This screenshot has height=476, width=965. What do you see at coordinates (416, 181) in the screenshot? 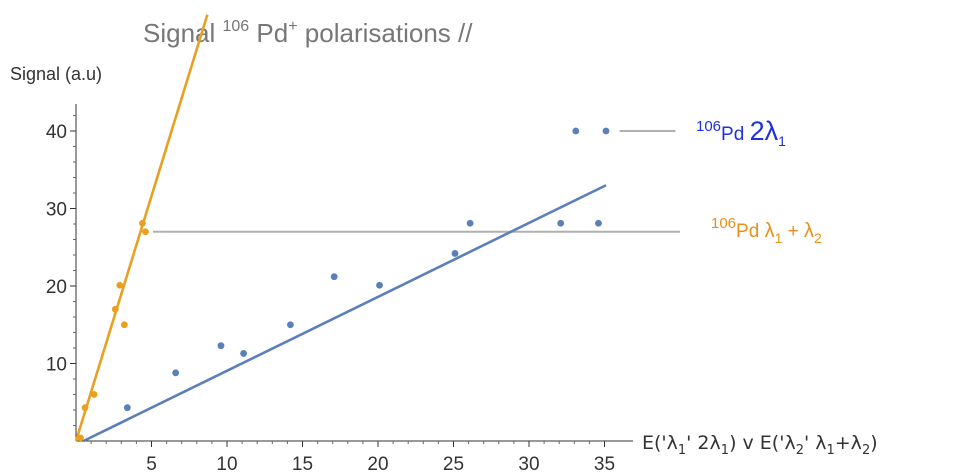
I see `reference-lines` at bounding box center [416, 181].